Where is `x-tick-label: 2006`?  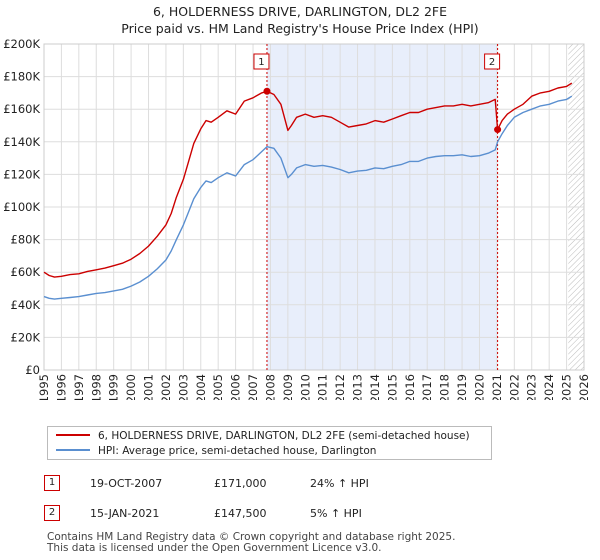 x-tick-label: 2006 is located at coordinates (236, 387).